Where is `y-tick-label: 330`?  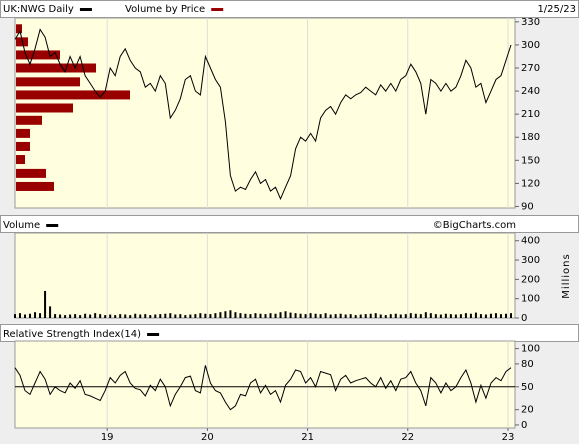
y-tick-label: 330 is located at coordinates (530, 22).